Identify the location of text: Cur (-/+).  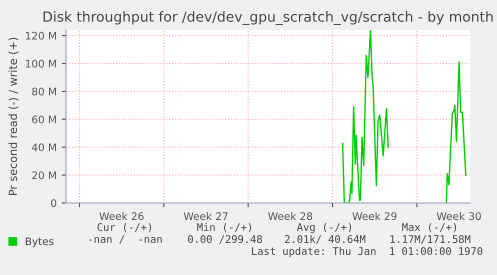
(124, 227).